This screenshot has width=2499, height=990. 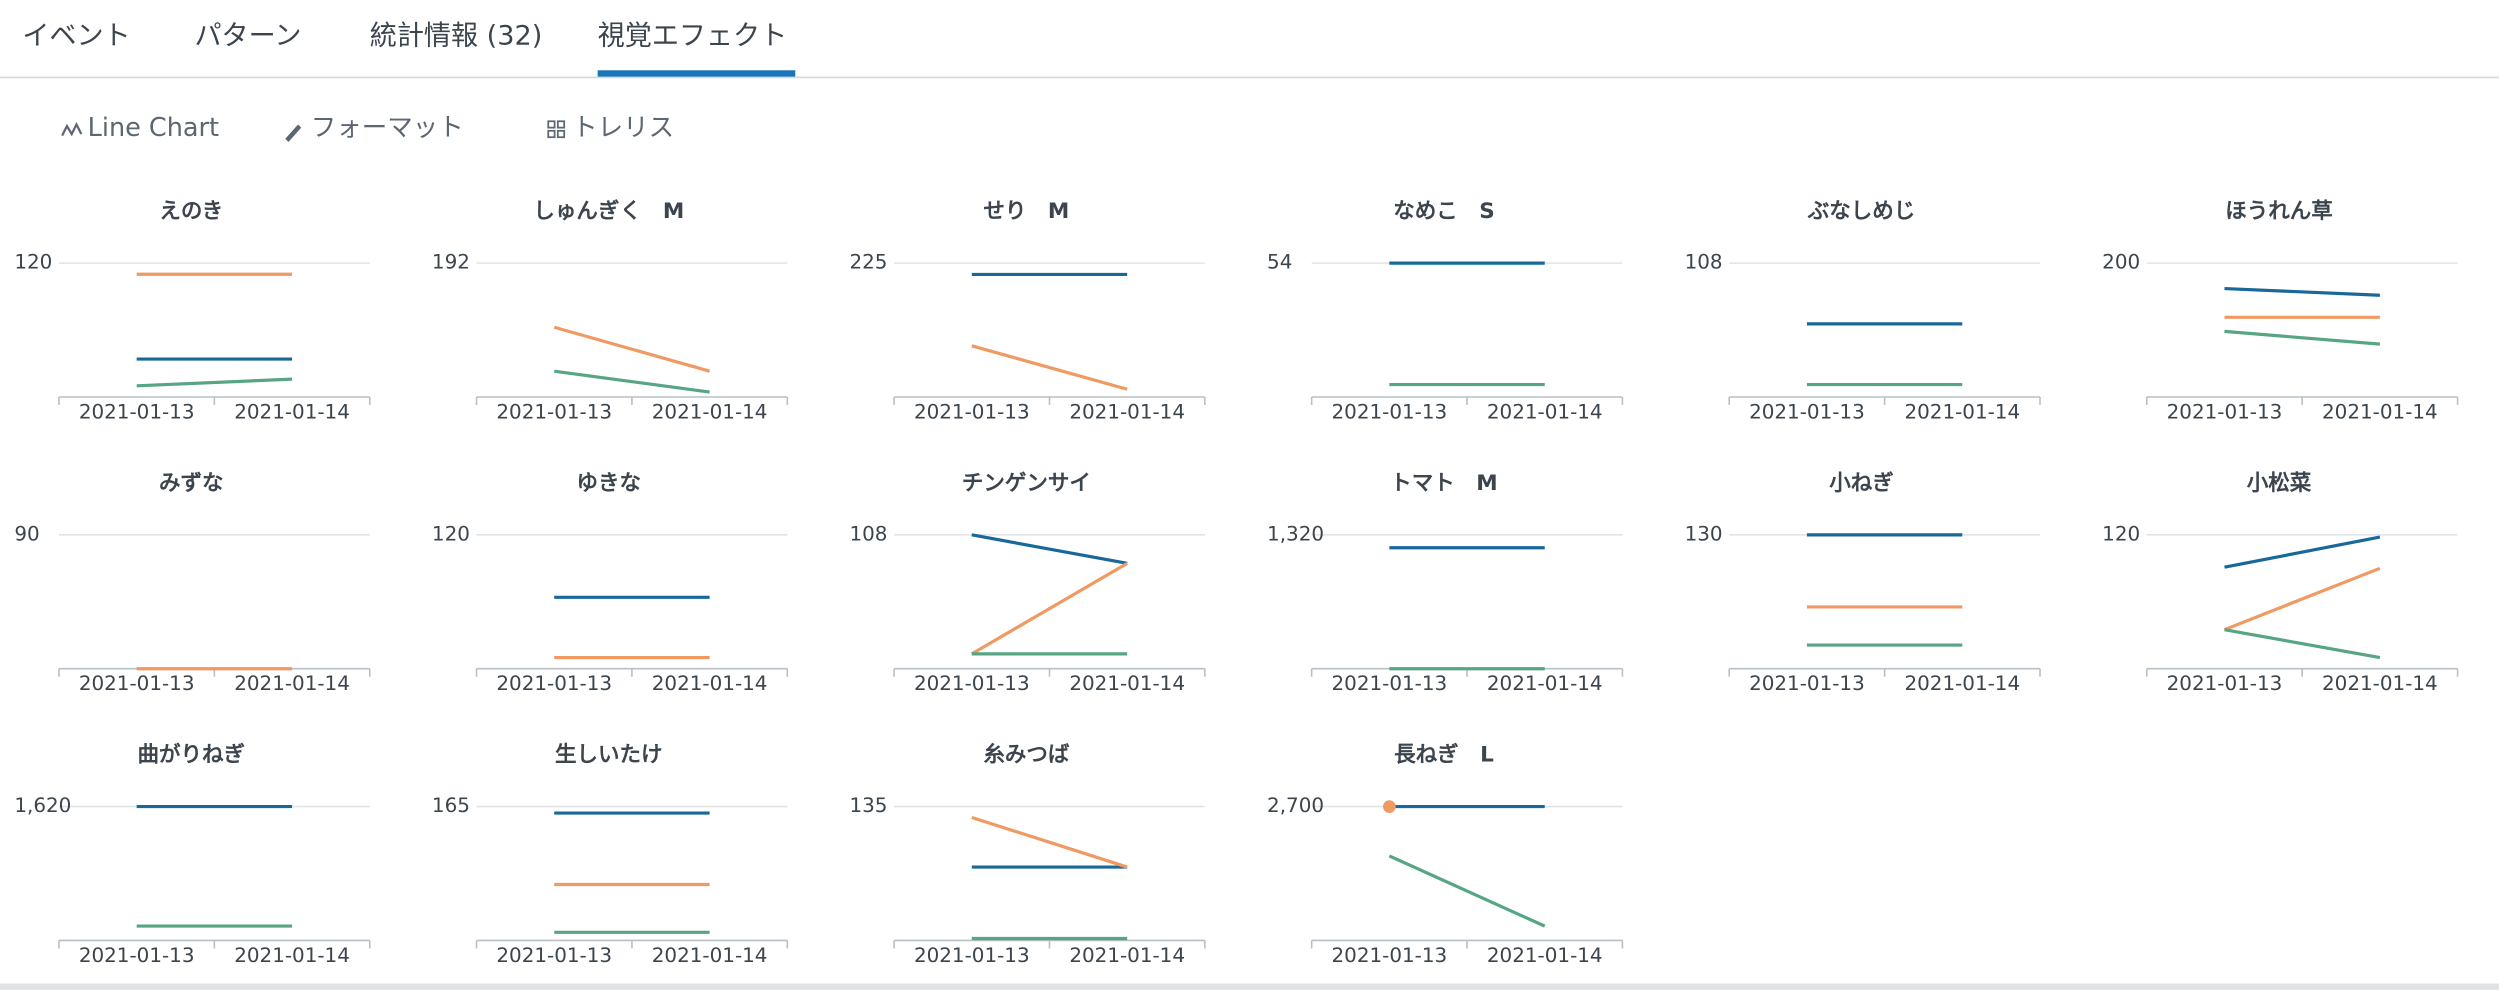 What do you see at coordinates (76, 35) in the screenshot?
I see `tab: イベント` at bounding box center [76, 35].